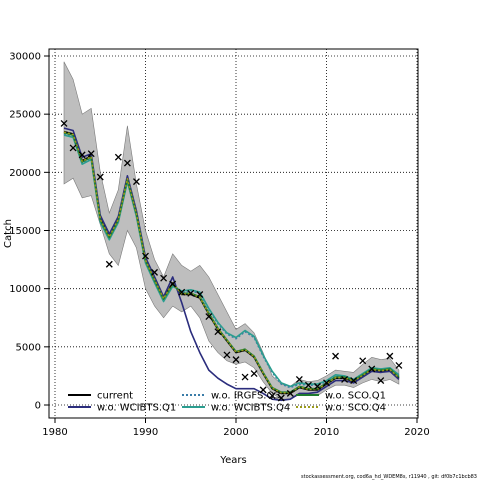  What do you see at coordinates (115, 396) in the screenshot?
I see `legend-label: current` at bounding box center [115, 396].